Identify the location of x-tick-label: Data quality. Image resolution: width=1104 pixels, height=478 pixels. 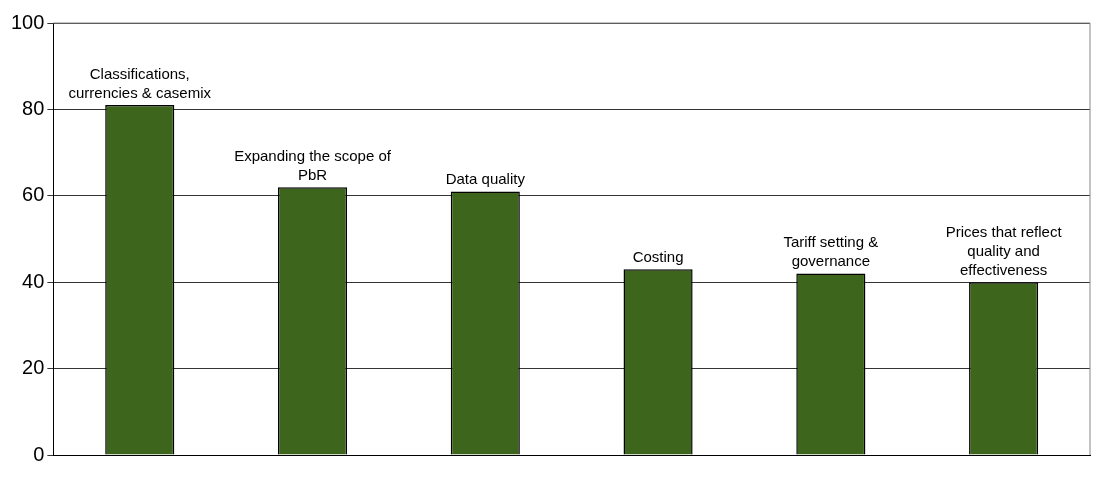
(485, 179).